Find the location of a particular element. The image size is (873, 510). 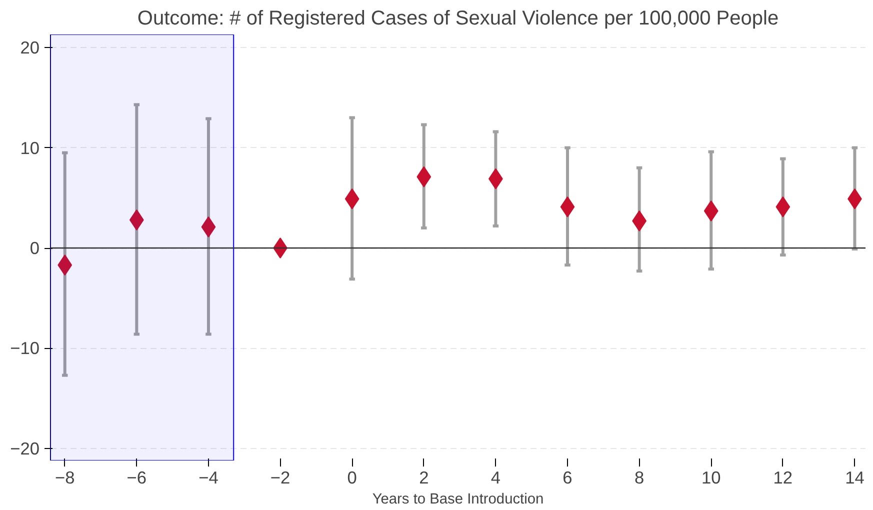

x-tick-label: −8 is located at coordinates (64, 478).